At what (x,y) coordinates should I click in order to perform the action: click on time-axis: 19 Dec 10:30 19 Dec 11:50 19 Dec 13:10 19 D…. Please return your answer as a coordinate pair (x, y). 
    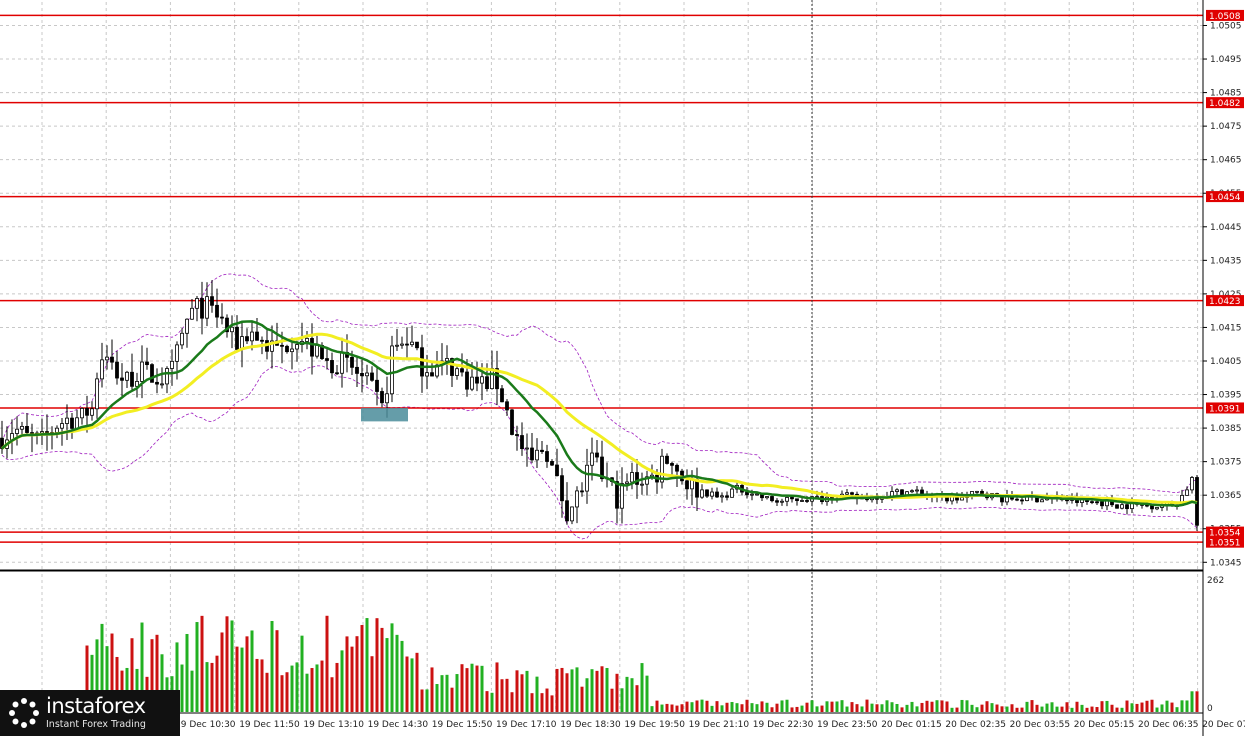
    Looking at the image, I should click on (710, 725).